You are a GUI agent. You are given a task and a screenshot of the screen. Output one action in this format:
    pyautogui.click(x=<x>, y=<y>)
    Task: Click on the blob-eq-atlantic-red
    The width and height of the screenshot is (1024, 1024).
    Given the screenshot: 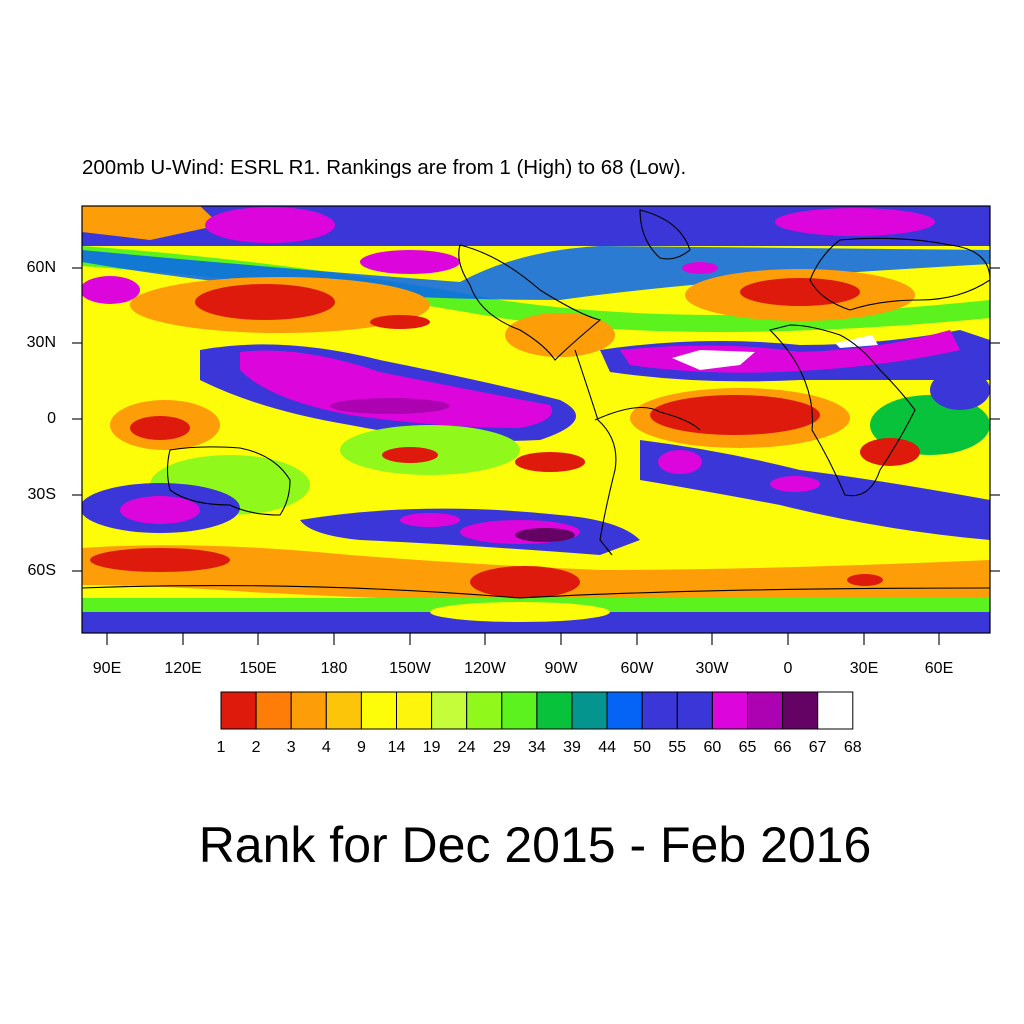 What is the action you would take?
    pyautogui.click(x=735, y=415)
    